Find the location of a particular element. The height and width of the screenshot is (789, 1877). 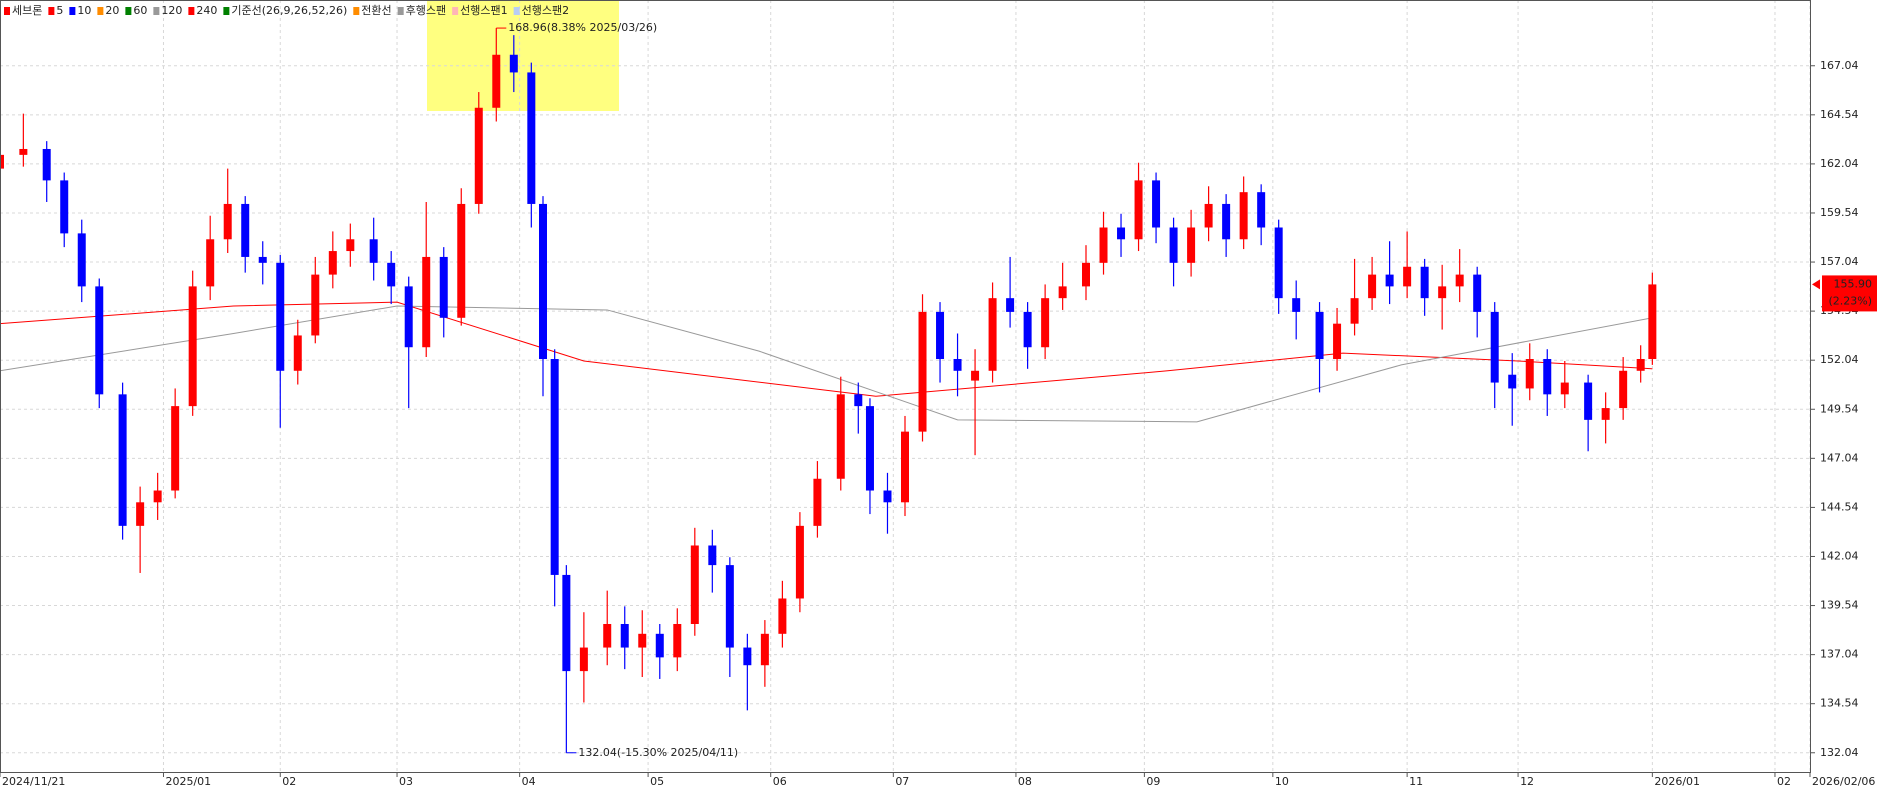

y-tick-label: 157.04 is located at coordinates (1839, 261).